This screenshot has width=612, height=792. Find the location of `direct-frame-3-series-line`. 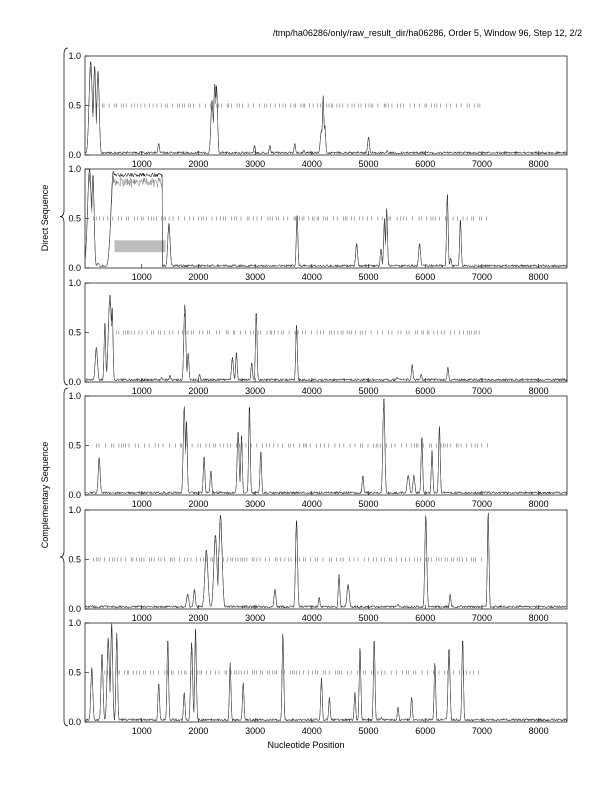

direct-frame-3-series-line is located at coordinates (326, 338).